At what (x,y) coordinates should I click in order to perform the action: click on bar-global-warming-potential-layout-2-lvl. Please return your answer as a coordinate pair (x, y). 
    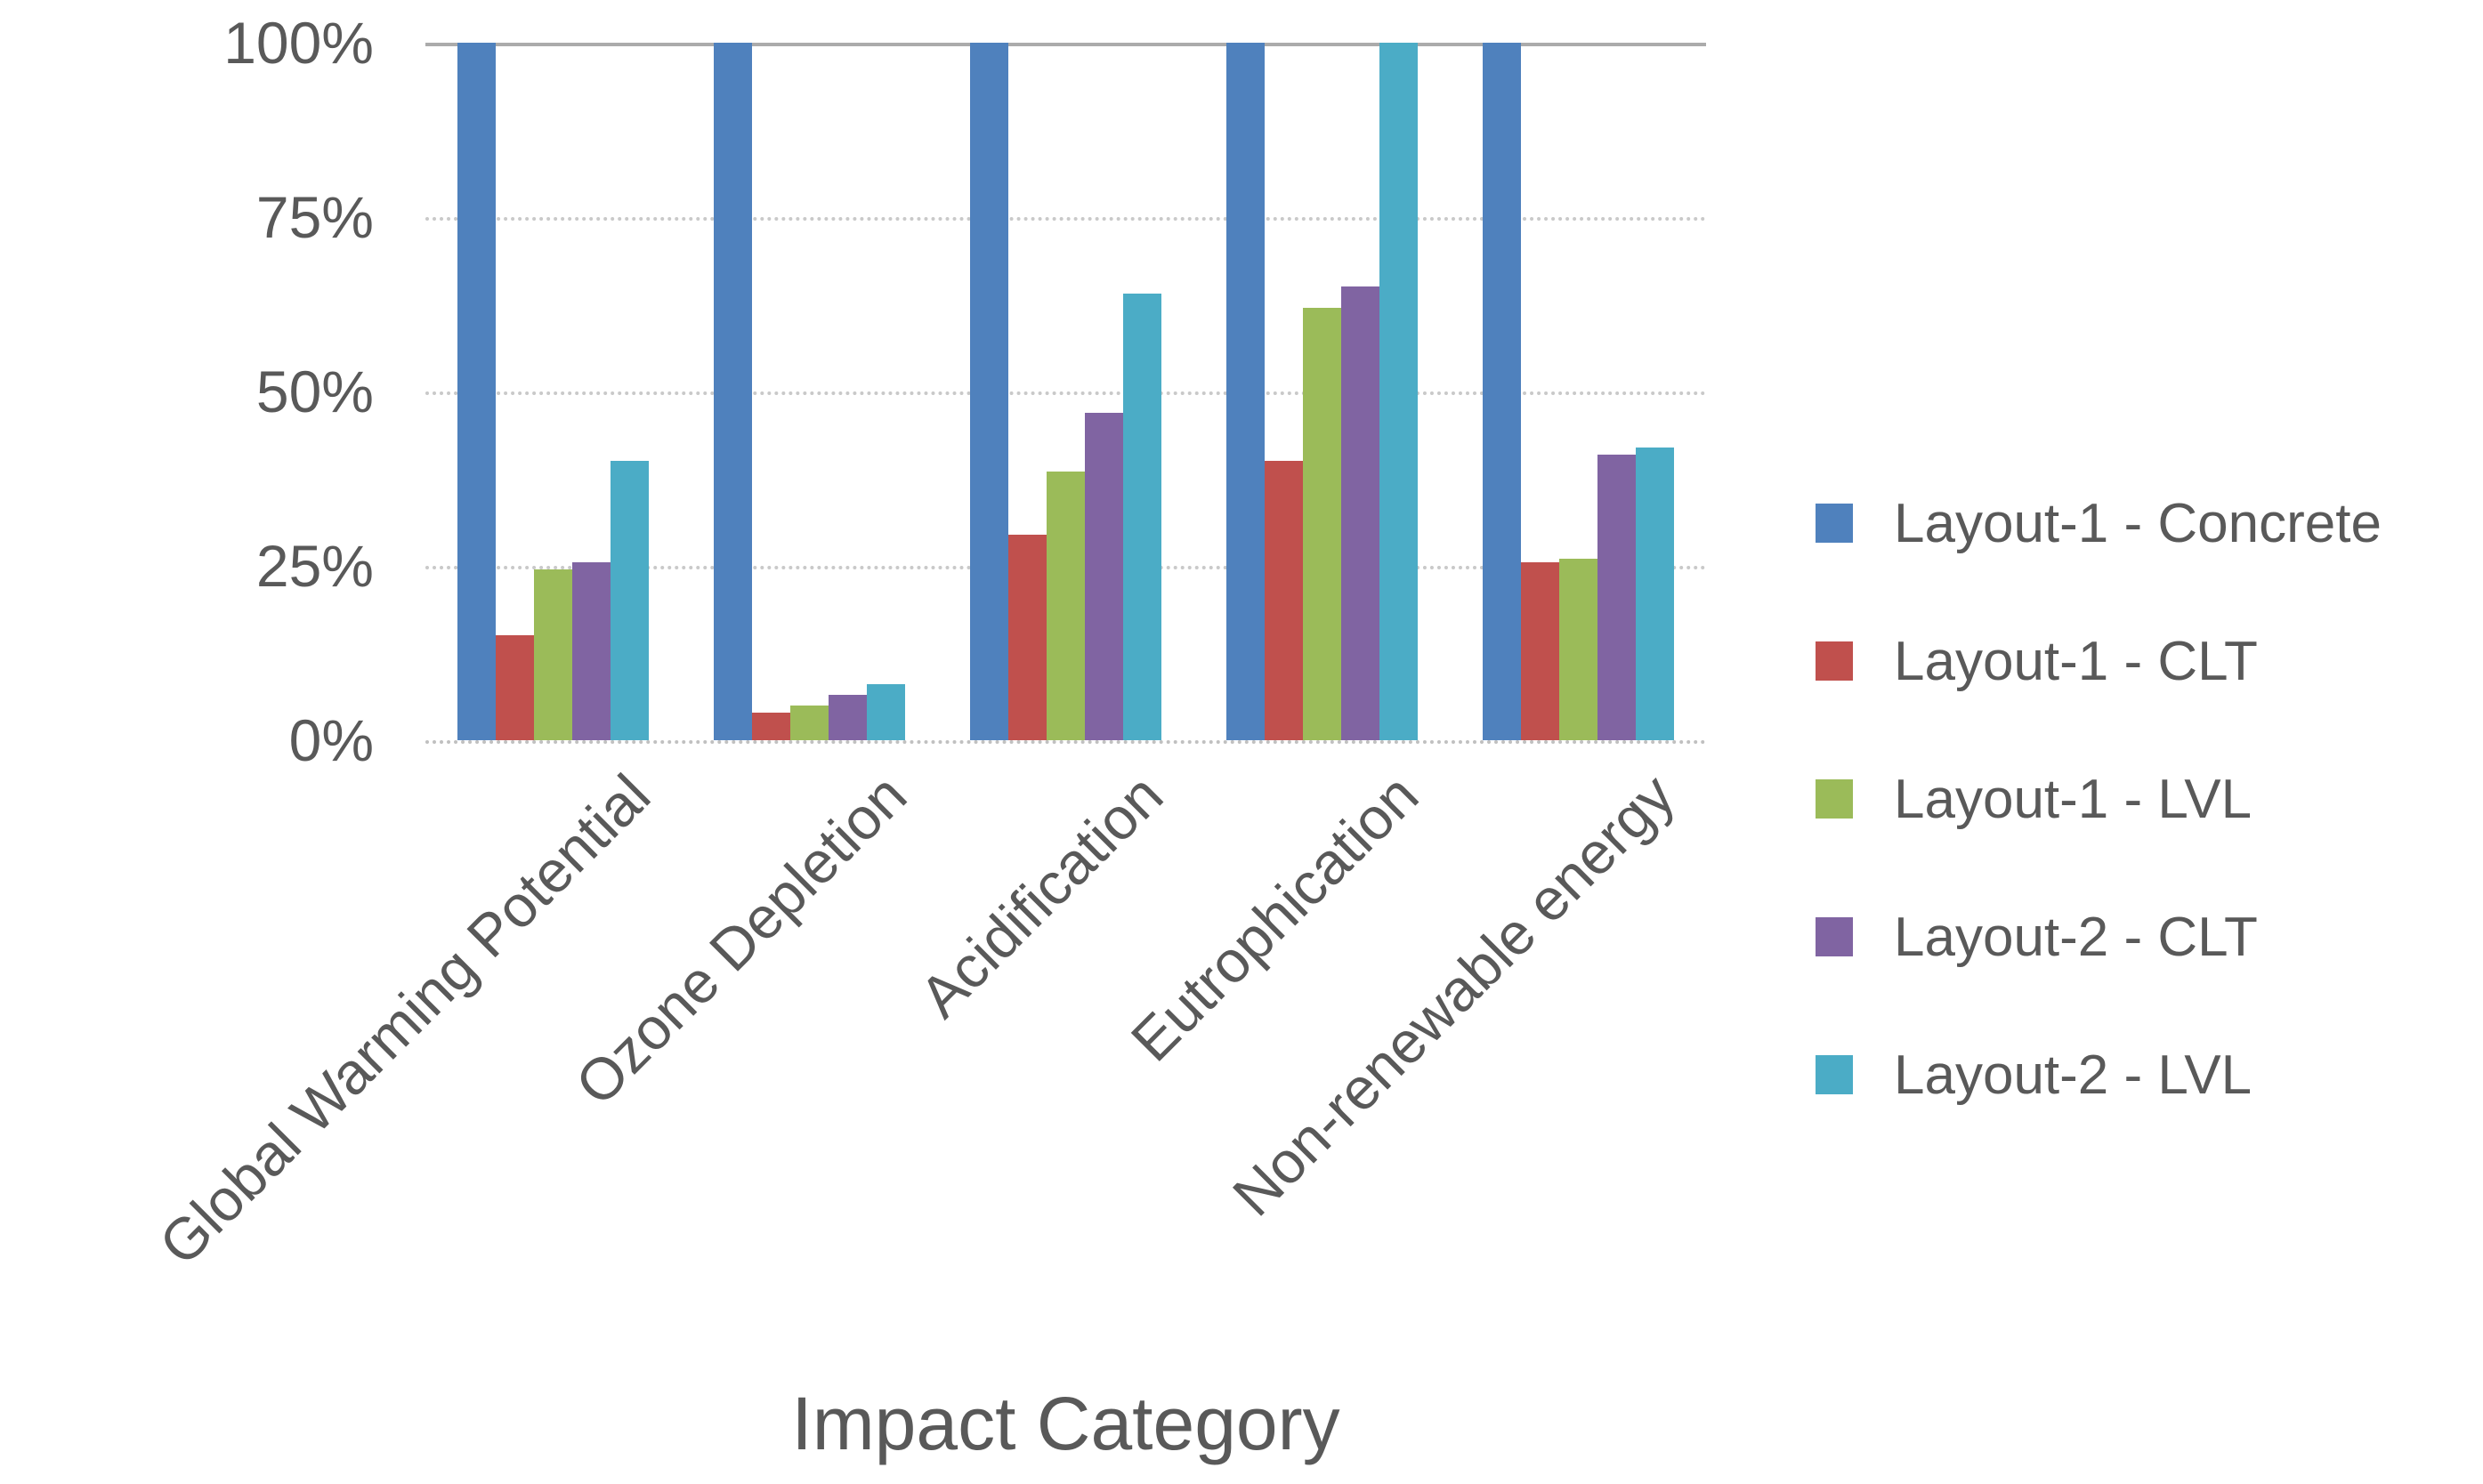
    Looking at the image, I should click on (630, 600).